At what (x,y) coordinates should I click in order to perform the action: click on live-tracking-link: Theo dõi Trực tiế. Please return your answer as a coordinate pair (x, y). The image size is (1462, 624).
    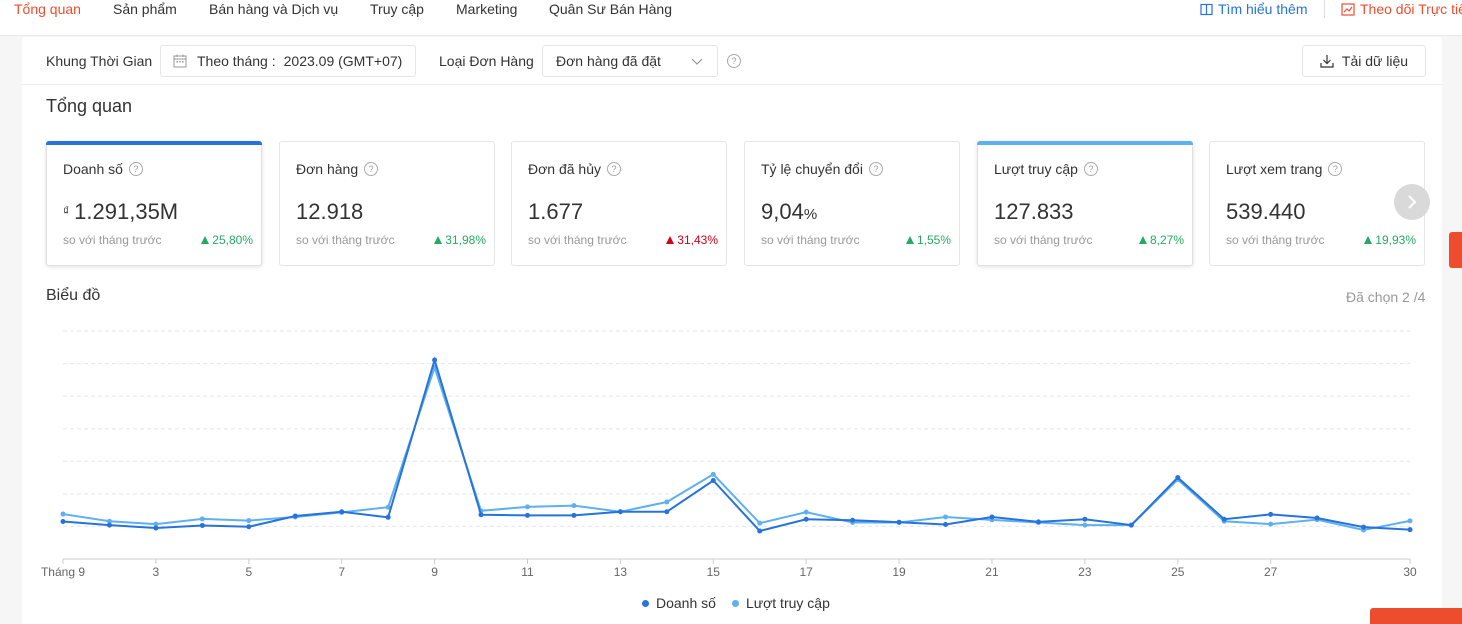
    Looking at the image, I should click on (1401, 9).